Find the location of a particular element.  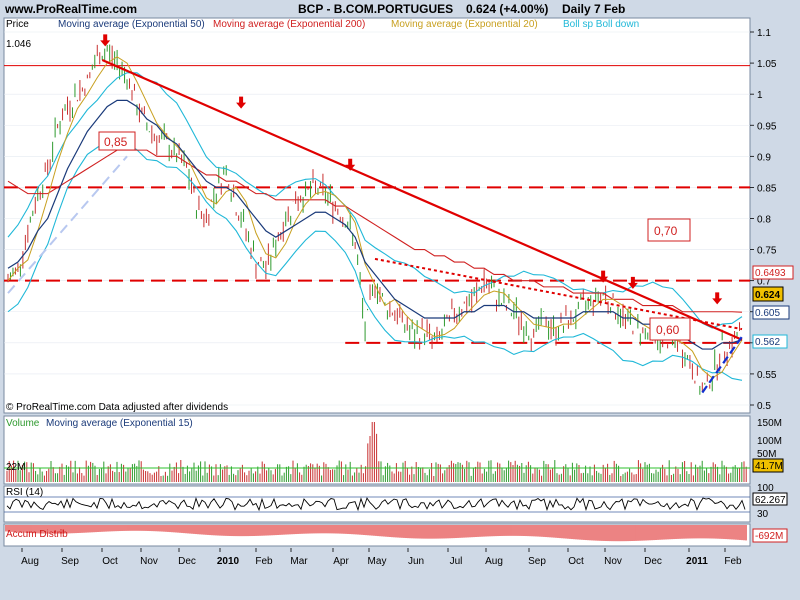

badge-ma200-text: 0.6493 is located at coordinates (770, 273).